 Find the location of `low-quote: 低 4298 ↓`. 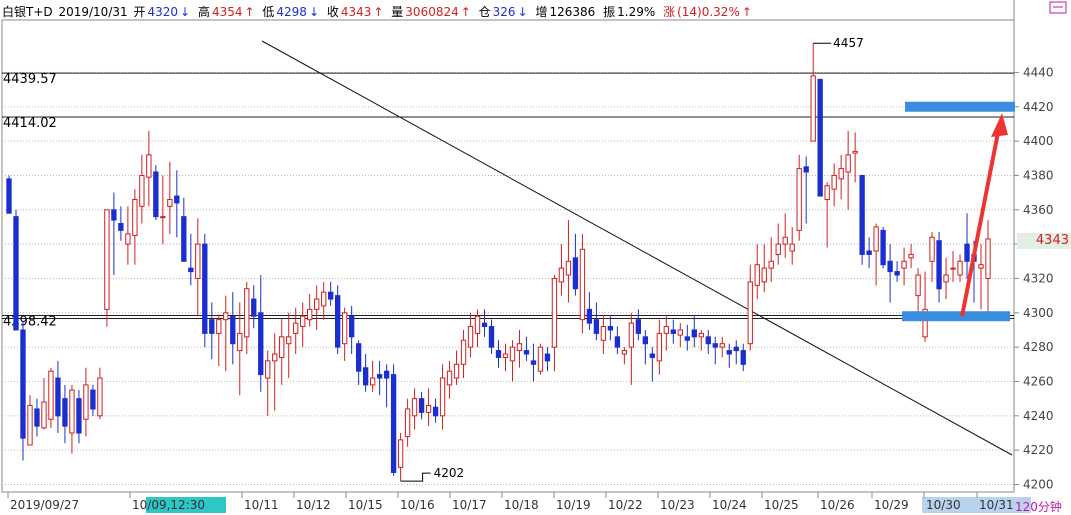

low-quote: 低 4298 ↓ is located at coordinates (290, 12).